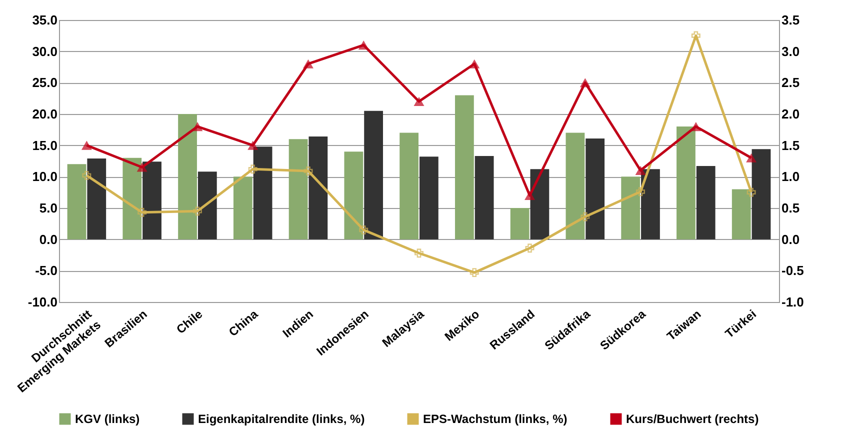  I want to click on y-tick-label: -5.0, so click(46, 270).